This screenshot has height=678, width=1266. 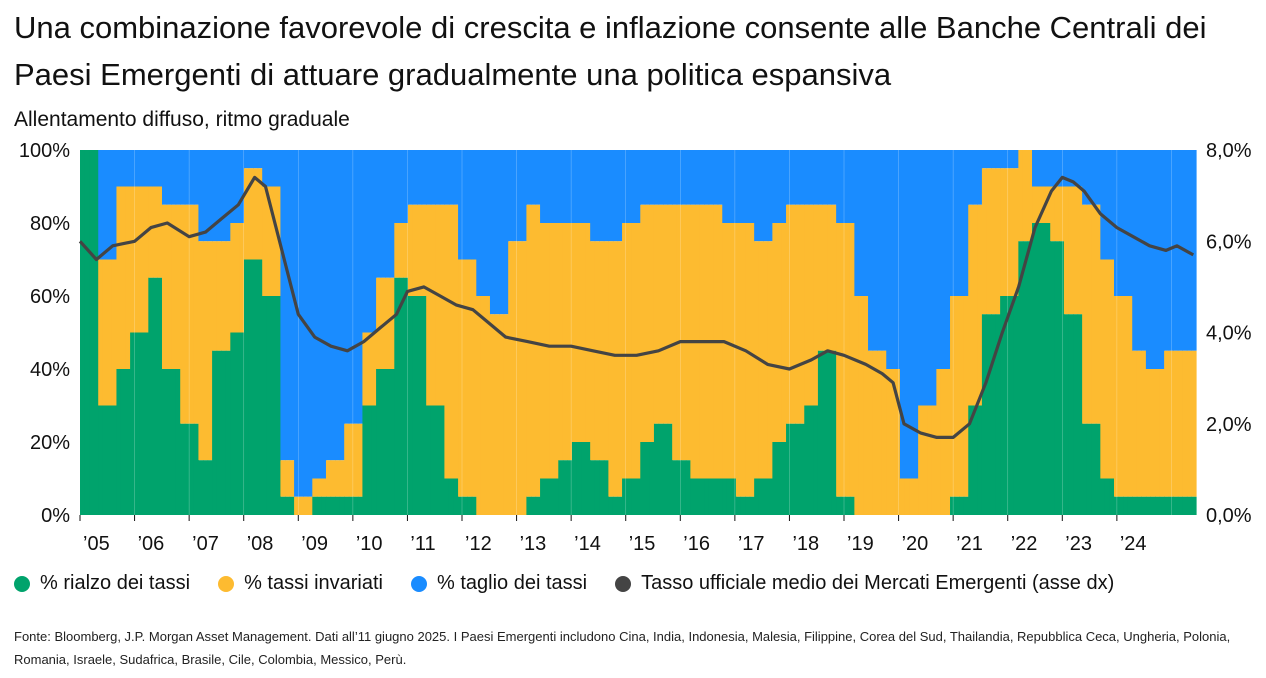 What do you see at coordinates (860, 544) in the screenshot?
I see `x-tick-label: ’19` at bounding box center [860, 544].